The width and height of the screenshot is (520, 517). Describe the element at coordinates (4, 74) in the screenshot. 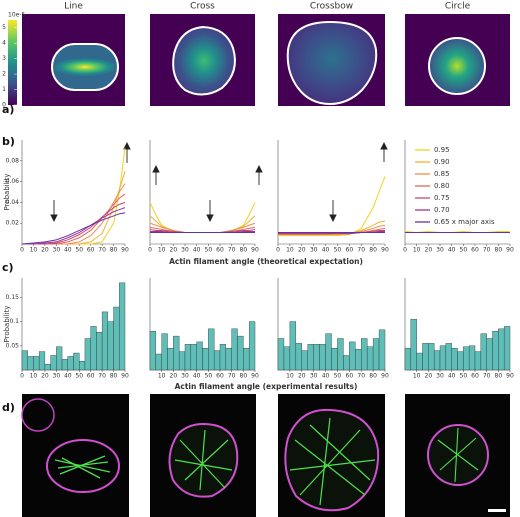

I see `colorbar-tick-label: 2` at that location.